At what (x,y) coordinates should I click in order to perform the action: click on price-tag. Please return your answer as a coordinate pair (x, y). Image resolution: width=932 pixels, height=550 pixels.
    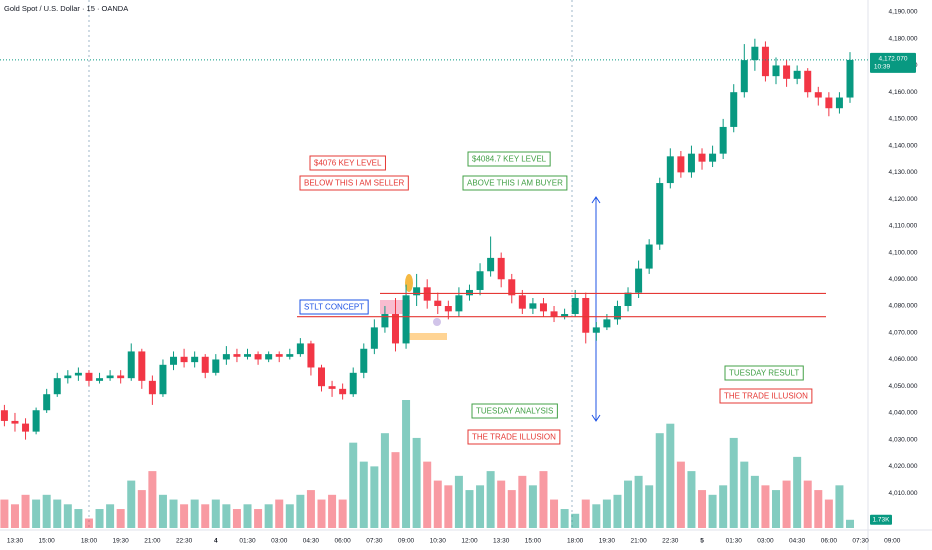
    Looking at the image, I should click on (893, 62).